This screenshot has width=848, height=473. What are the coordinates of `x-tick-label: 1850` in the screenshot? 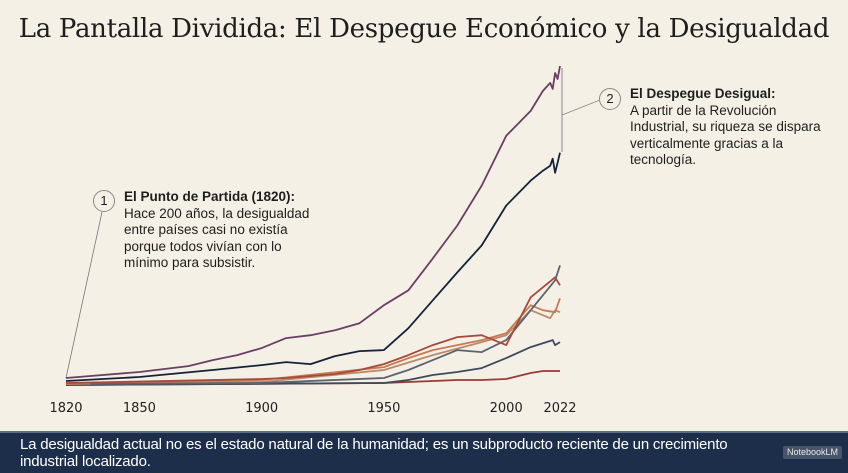 It's located at (139, 408).